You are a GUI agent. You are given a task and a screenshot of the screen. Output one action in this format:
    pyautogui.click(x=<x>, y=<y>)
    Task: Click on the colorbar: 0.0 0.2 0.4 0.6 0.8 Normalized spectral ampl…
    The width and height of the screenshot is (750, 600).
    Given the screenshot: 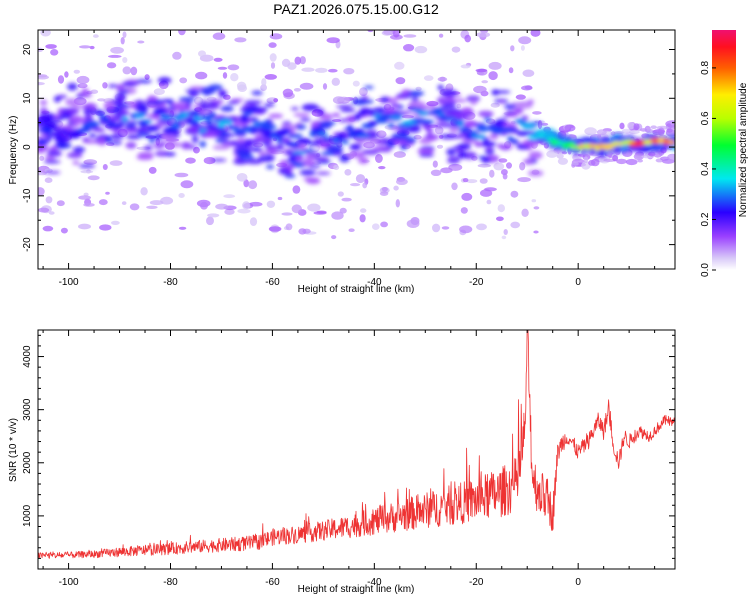 What is the action you would take?
    pyautogui.click(x=724, y=153)
    